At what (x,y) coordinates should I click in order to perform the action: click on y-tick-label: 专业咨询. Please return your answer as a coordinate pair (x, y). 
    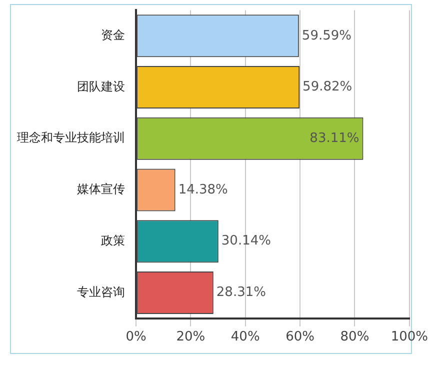
    Looking at the image, I should click on (101, 291).